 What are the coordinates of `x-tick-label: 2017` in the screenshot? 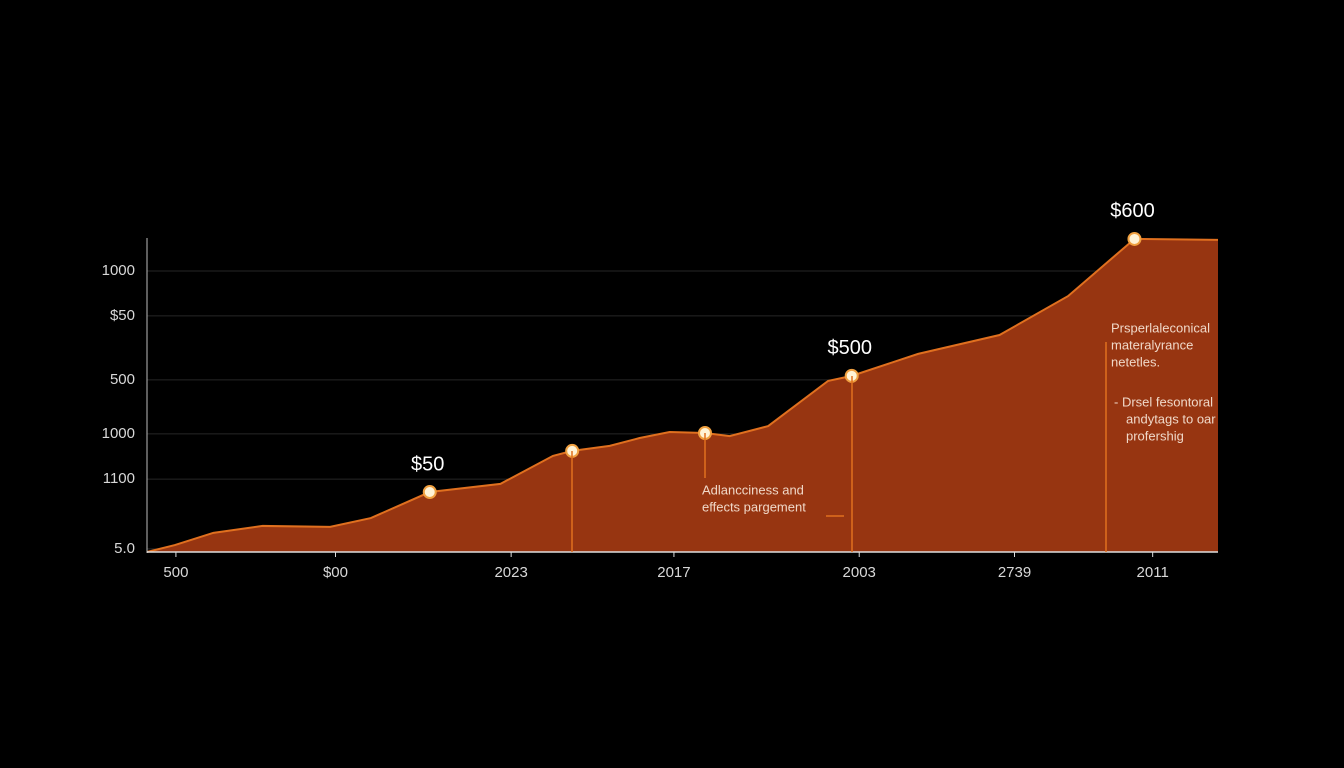 It's located at (673, 572).